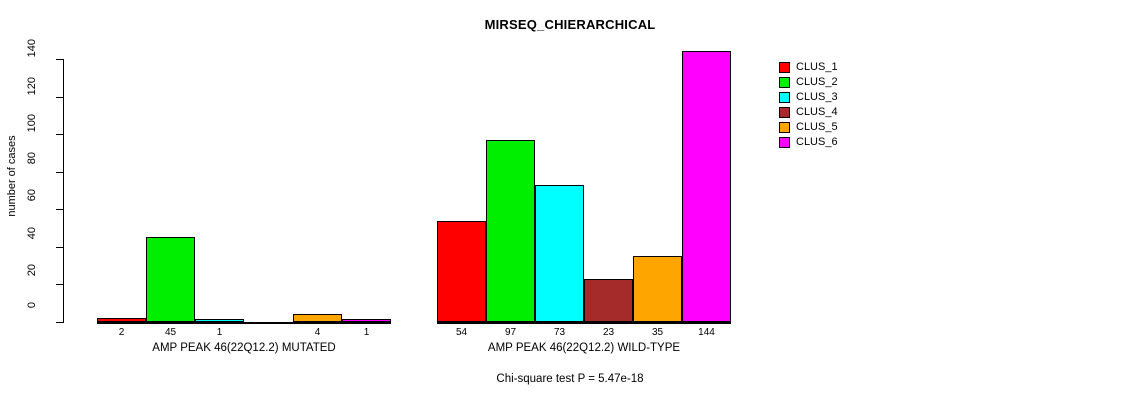 Image resolution: width=1140 pixels, height=400 pixels. Describe the element at coordinates (817, 67) in the screenshot. I see `legend-item-label: CLUS_1` at that location.